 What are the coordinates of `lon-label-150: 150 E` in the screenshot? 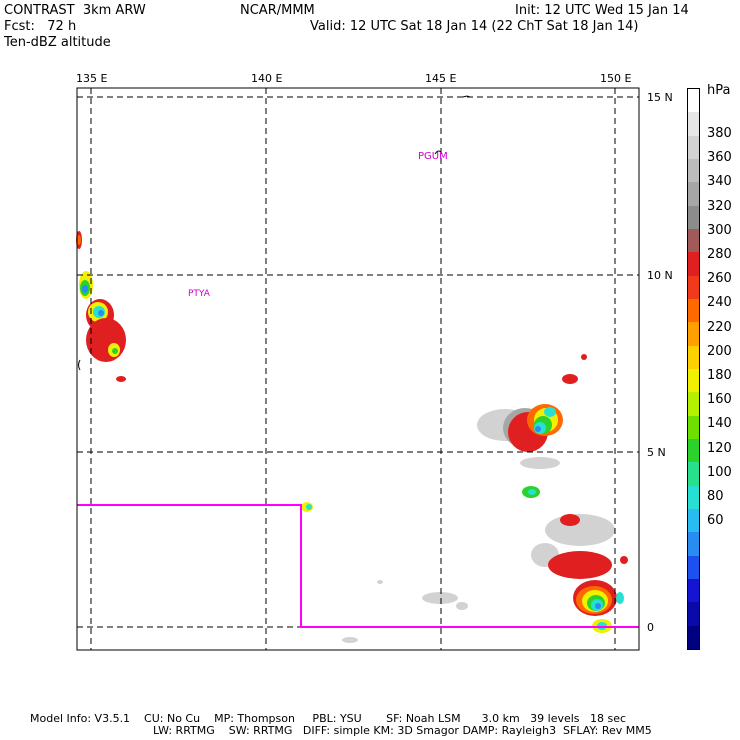 It's located at (616, 78).